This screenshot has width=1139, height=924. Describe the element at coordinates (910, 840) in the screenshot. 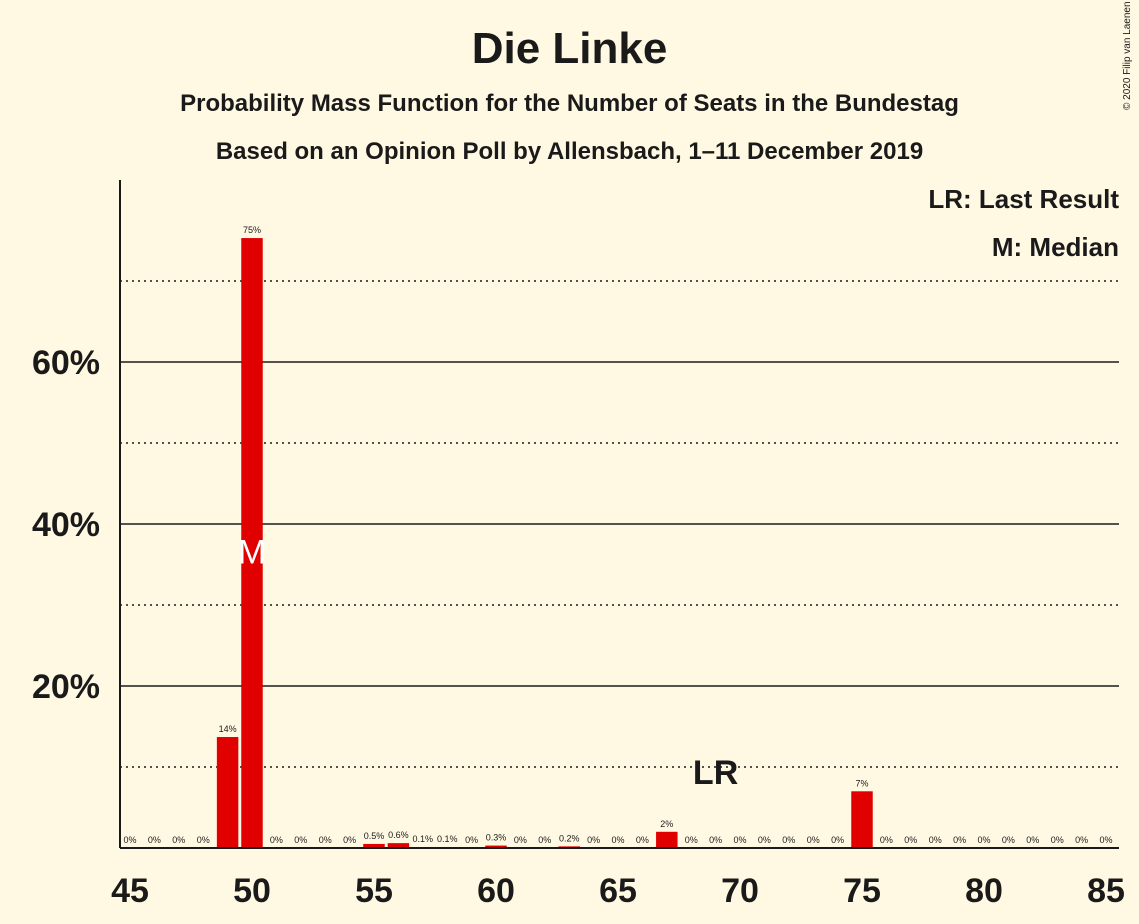

I see `value-label-seat-77: 0%` at that location.